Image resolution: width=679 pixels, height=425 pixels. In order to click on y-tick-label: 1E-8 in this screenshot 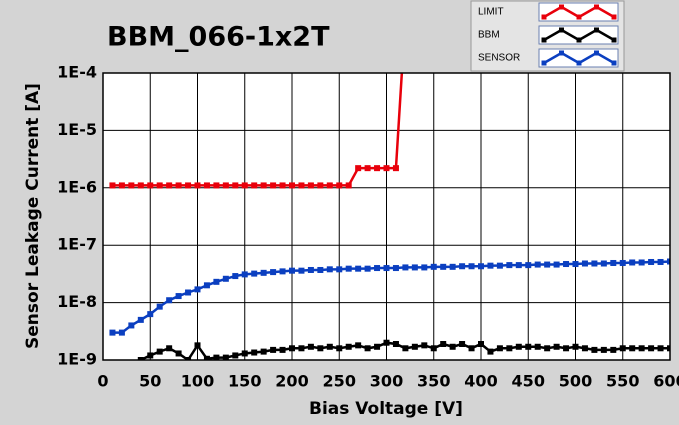, I will do `click(77, 301)`.